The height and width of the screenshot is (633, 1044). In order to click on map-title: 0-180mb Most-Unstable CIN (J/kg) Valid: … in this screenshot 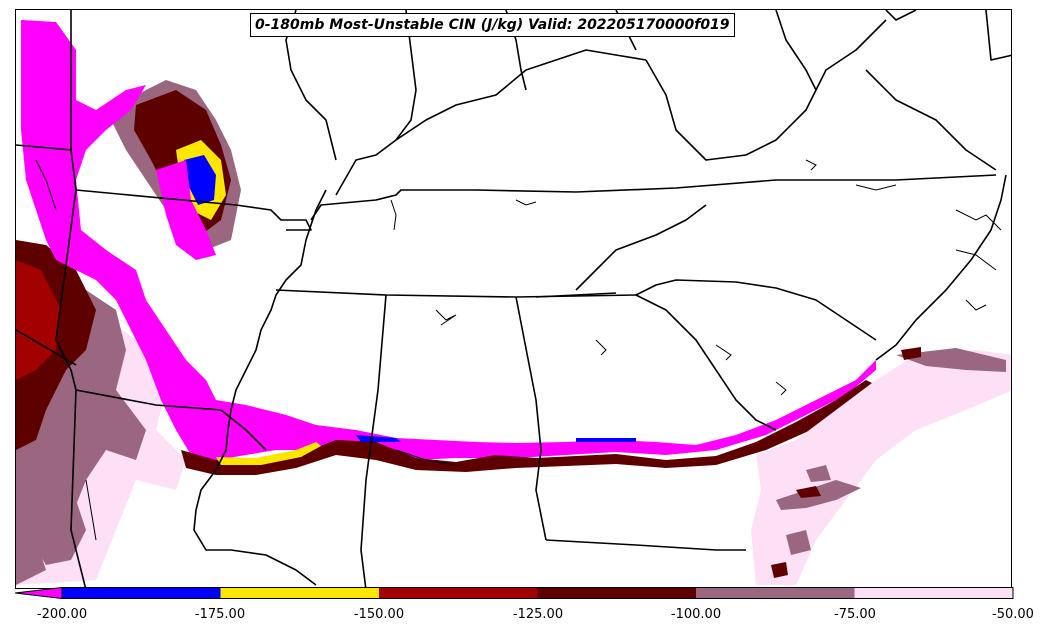, I will do `click(492, 25)`.